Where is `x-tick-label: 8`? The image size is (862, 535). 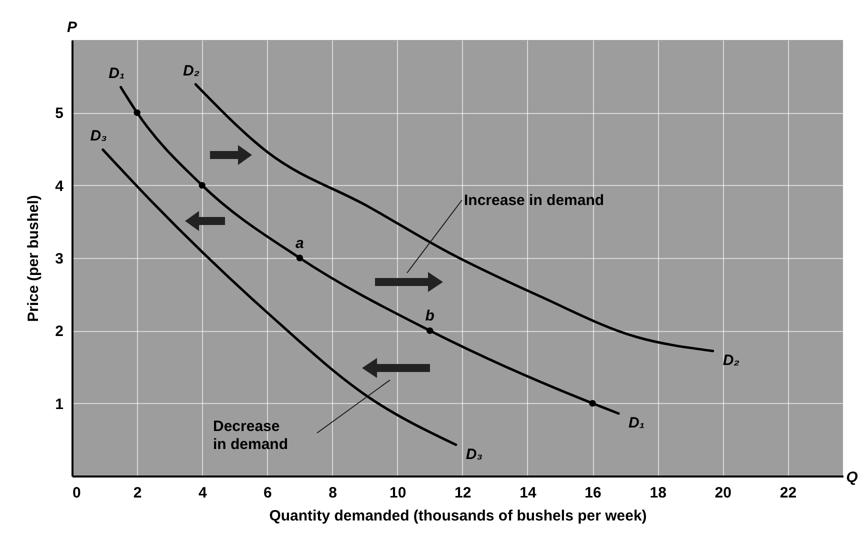
x-tick-label: 8 is located at coordinates (332, 493).